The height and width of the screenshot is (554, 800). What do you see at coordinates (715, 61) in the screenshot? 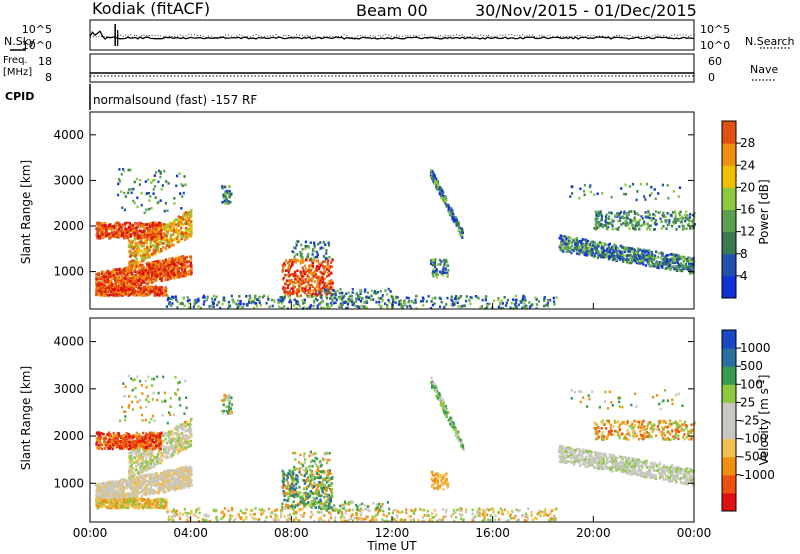
I see `nave-tick-top: 60` at bounding box center [715, 61].